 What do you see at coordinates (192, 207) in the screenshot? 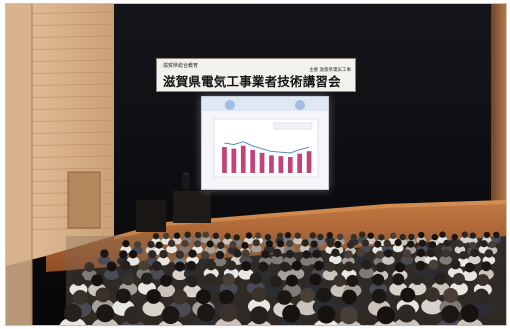
I see `lectern` at bounding box center [192, 207].